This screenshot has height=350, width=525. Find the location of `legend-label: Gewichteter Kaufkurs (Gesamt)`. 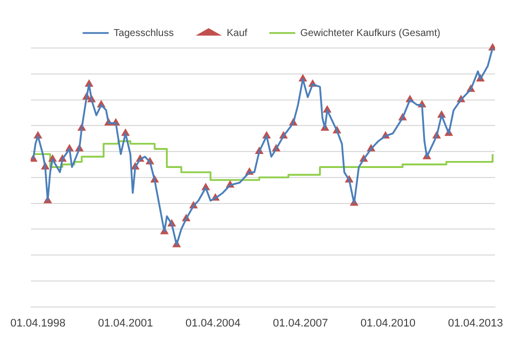

legend-label: Gewichteter Kaufkurs (Gesamt) is located at coordinates (370, 33).